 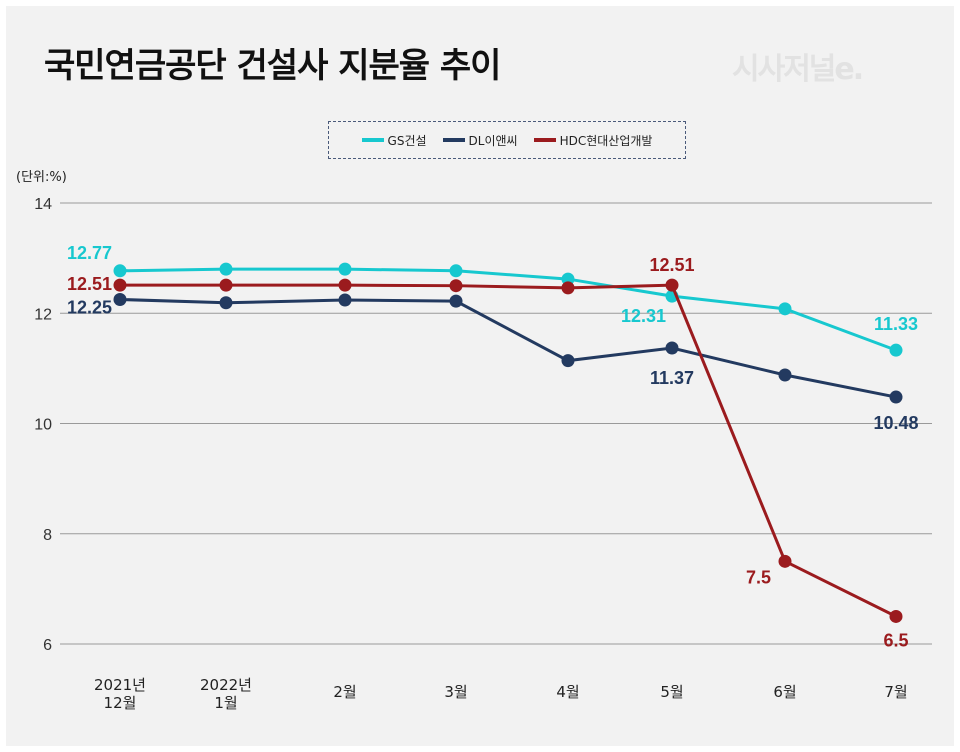 What do you see at coordinates (895, 423) in the screenshot?
I see `data-label: 10.48` at bounding box center [895, 423].